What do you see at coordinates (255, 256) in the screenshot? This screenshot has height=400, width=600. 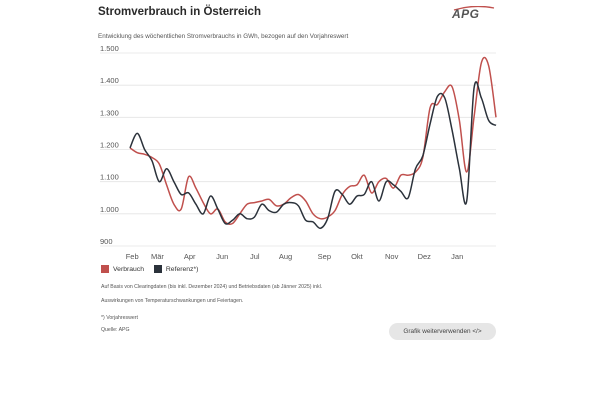 I see `x-tick-label: Jul` at bounding box center [255, 256].